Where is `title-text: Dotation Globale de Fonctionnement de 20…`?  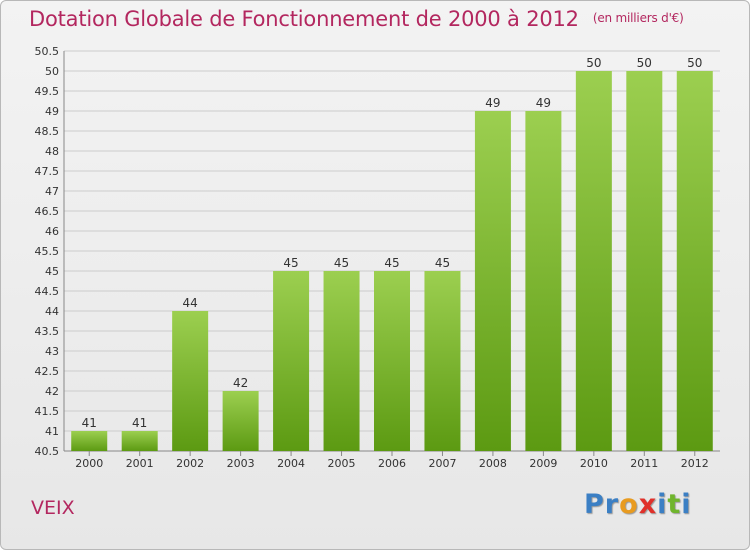 title-text: Dotation Globale de Fonctionnement de 20… is located at coordinates (304, 19).